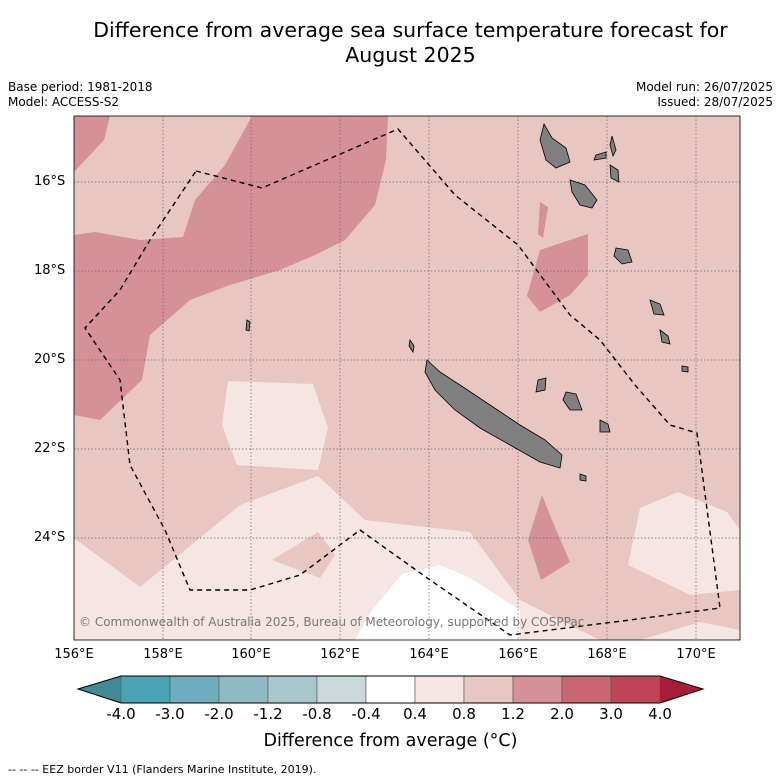 The image size is (781, 781). I want to click on matthew-island, so click(685, 369).